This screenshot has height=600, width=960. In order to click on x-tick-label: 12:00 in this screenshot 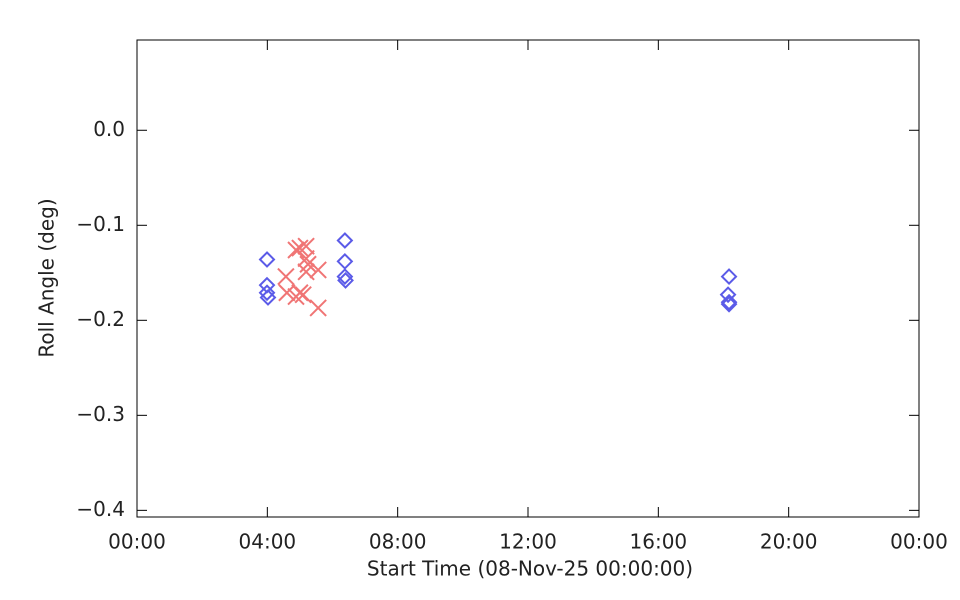, I will do `click(528, 542)`.